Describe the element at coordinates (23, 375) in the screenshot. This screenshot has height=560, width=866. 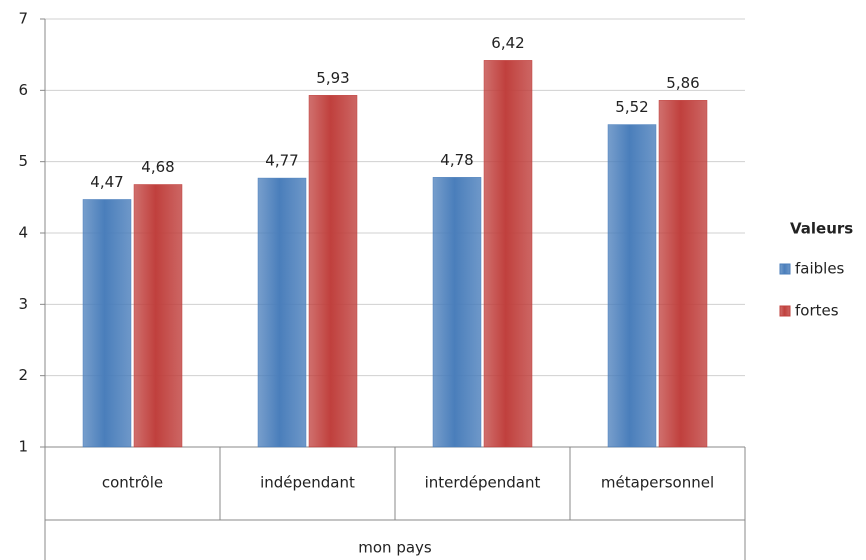
I see `y-tick-label: 2` at that location.